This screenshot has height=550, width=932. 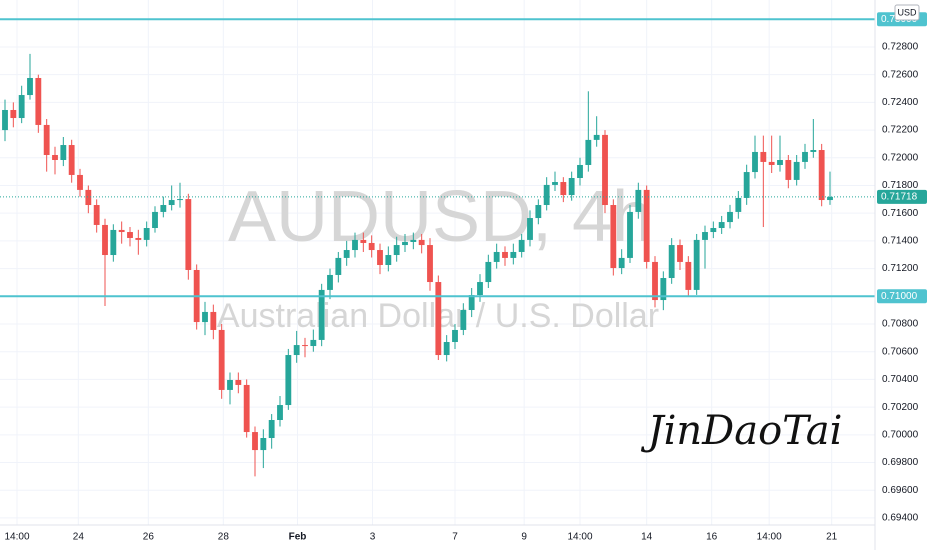 What do you see at coordinates (899, 196) in the screenshot?
I see `last-price-label: 0.71718` at bounding box center [899, 196].